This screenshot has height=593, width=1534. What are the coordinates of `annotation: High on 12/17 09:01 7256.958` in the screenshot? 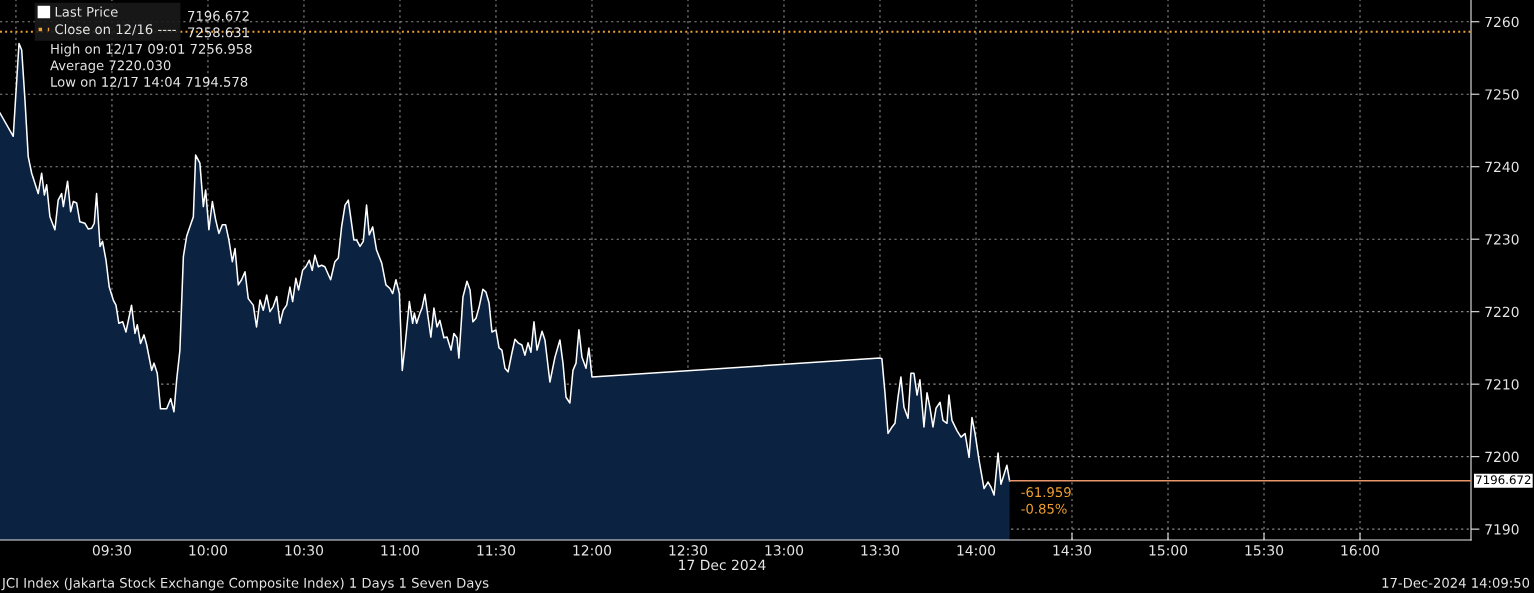 It's located at (151, 50).